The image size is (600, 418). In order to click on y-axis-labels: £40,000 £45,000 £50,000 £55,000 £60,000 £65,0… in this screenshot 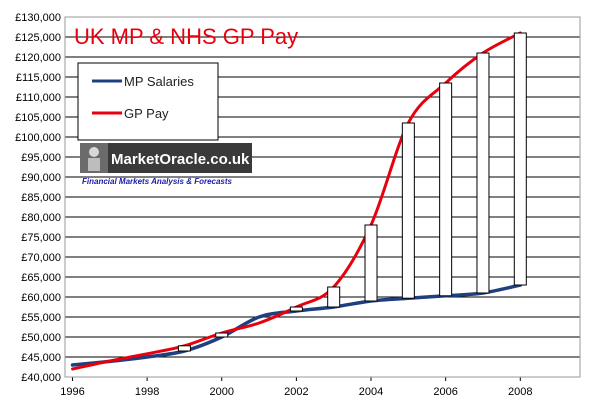, I will do `click(38, 198)`.